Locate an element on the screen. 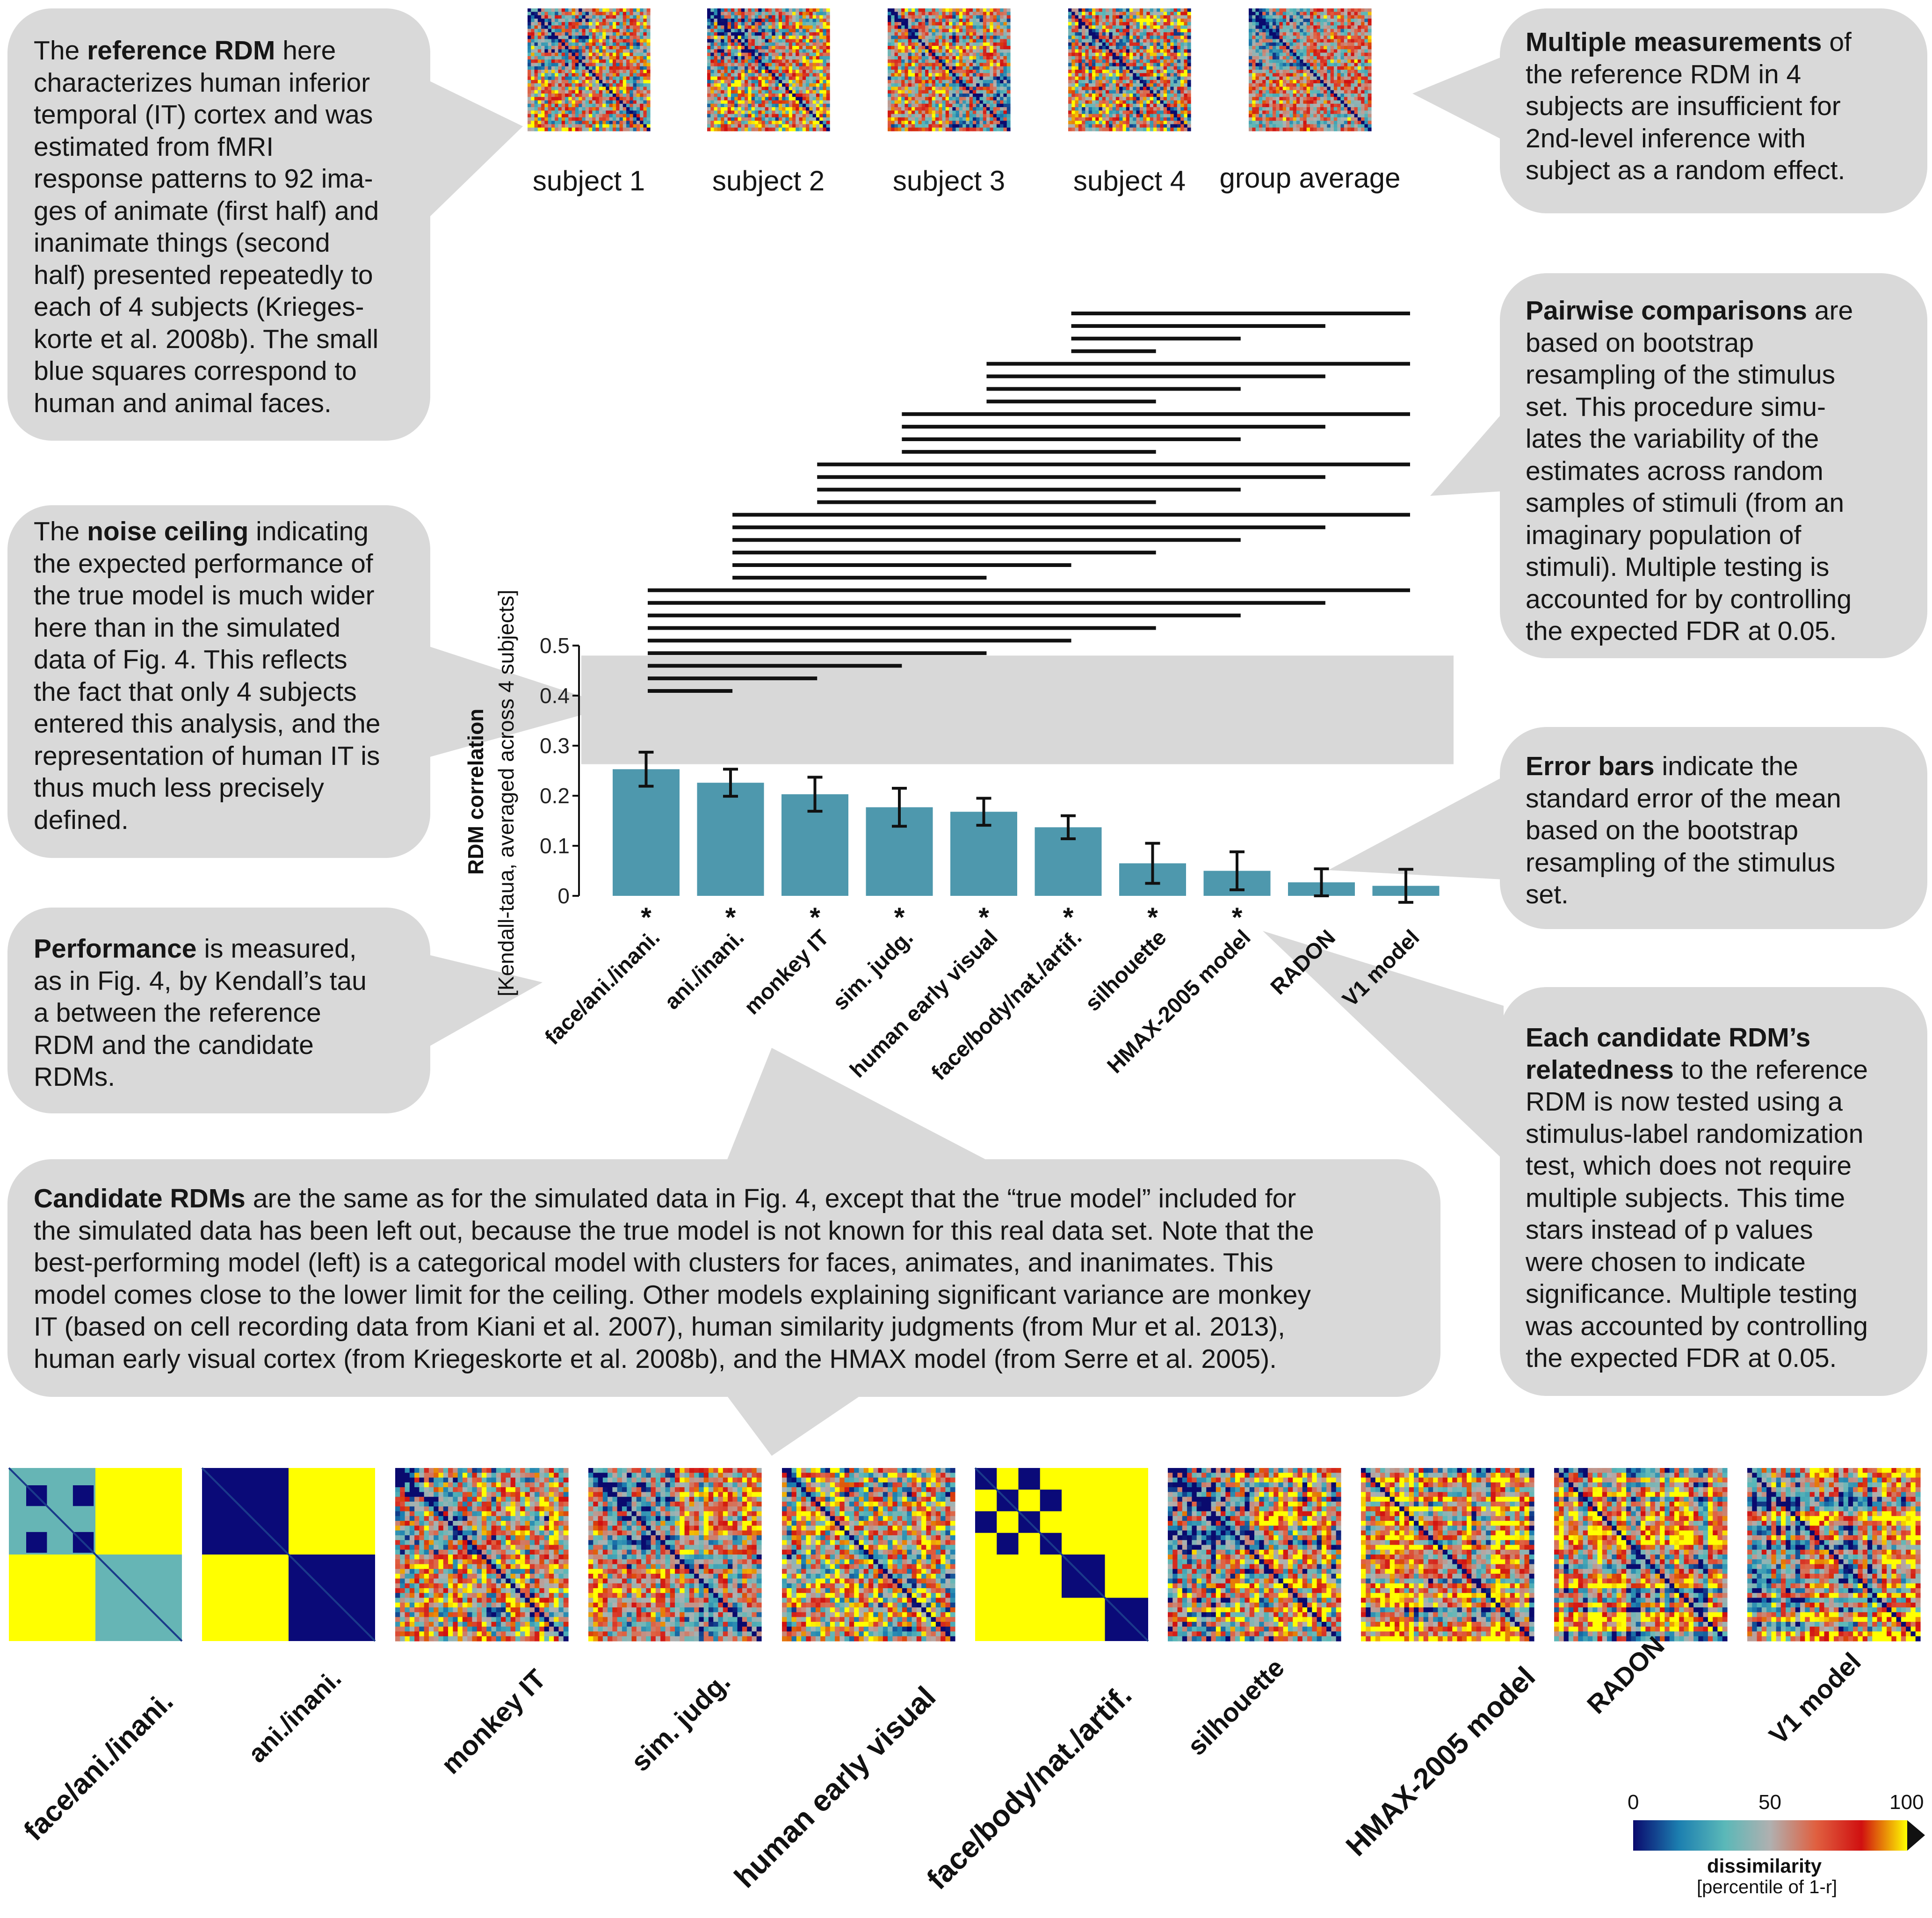  y-axis-label: RDM correlation is located at coordinates (476, 791).